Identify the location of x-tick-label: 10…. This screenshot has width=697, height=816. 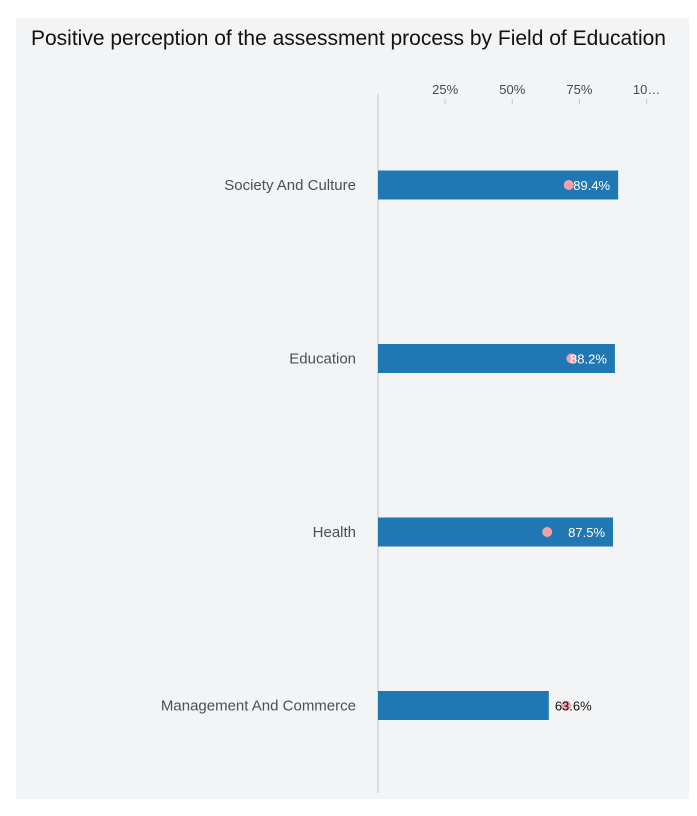
(646, 89).